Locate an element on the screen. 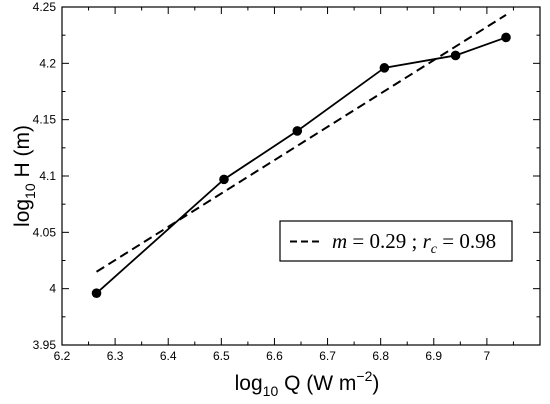 The image size is (550, 404). x-tick-label: 6.2 is located at coordinates (62, 356).